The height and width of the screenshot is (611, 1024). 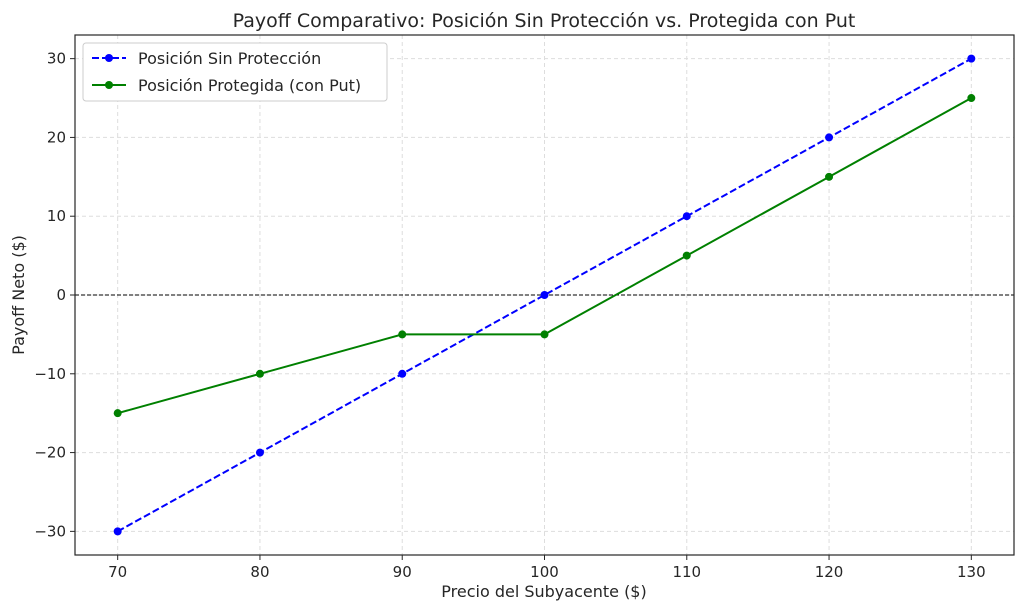 What do you see at coordinates (56, 59) in the screenshot?
I see `y-tick-label: 30` at bounding box center [56, 59].